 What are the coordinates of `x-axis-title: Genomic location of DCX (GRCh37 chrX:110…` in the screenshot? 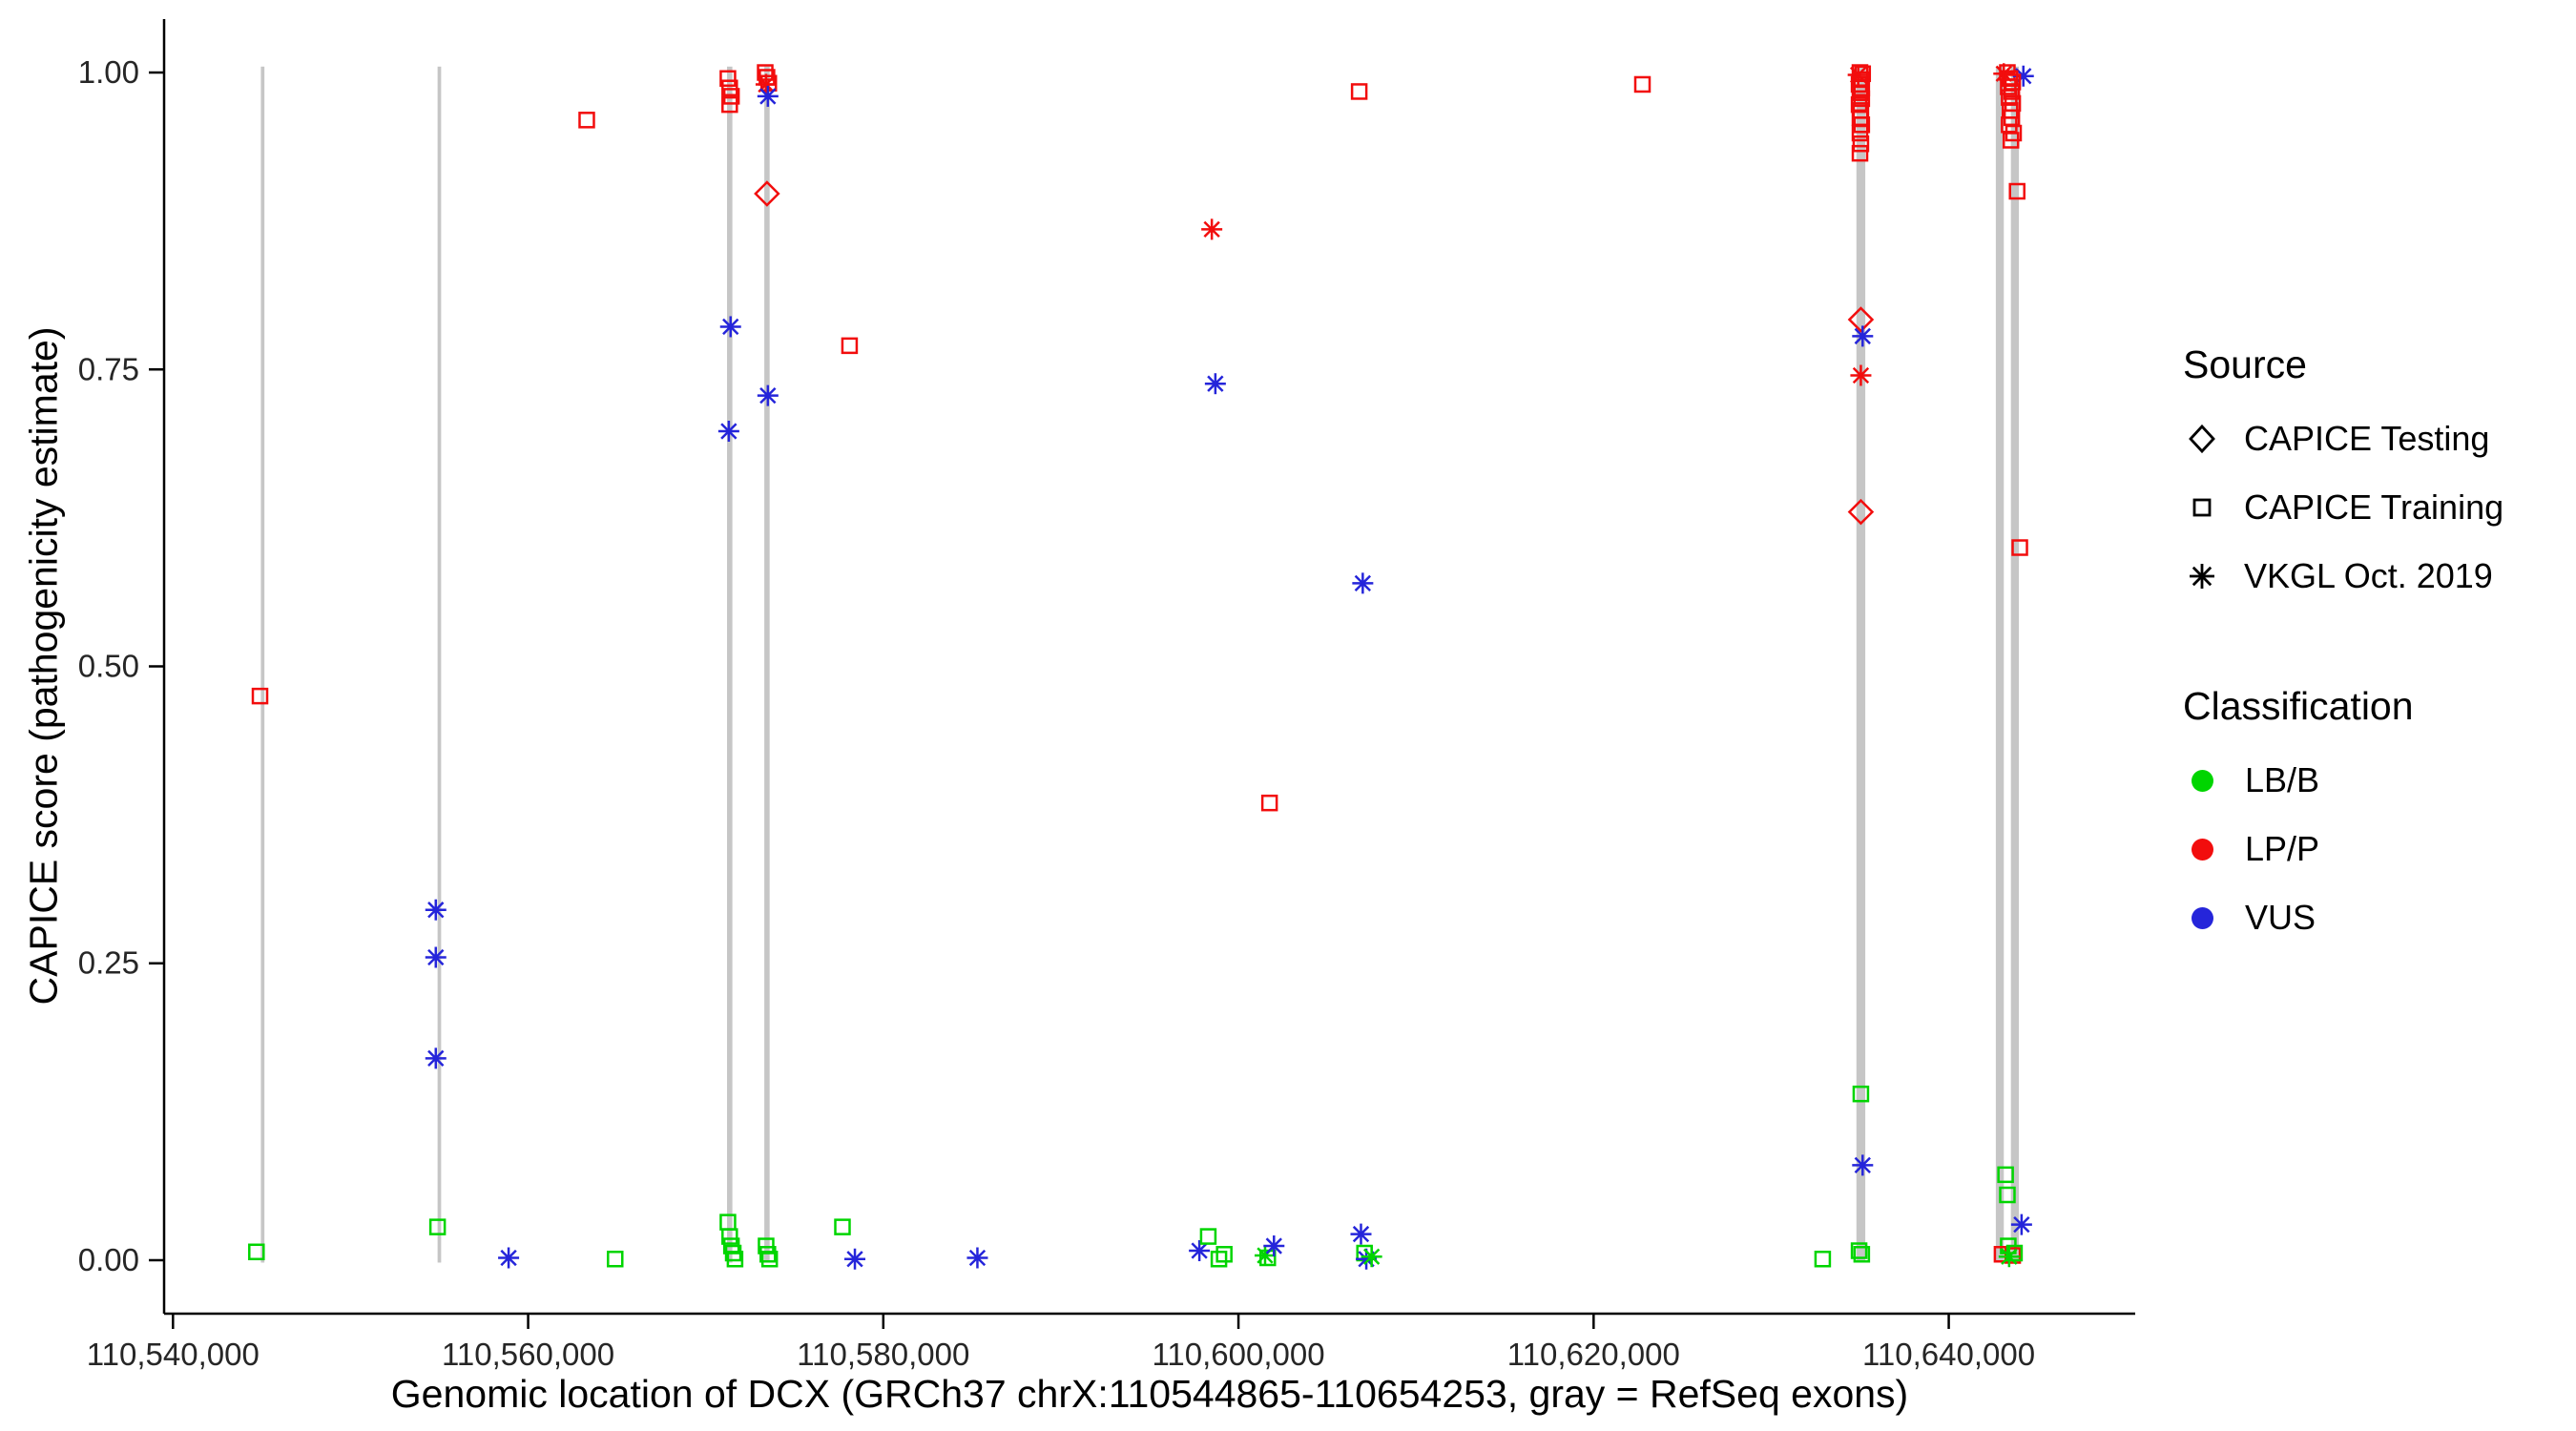 It's located at (1149, 1394).